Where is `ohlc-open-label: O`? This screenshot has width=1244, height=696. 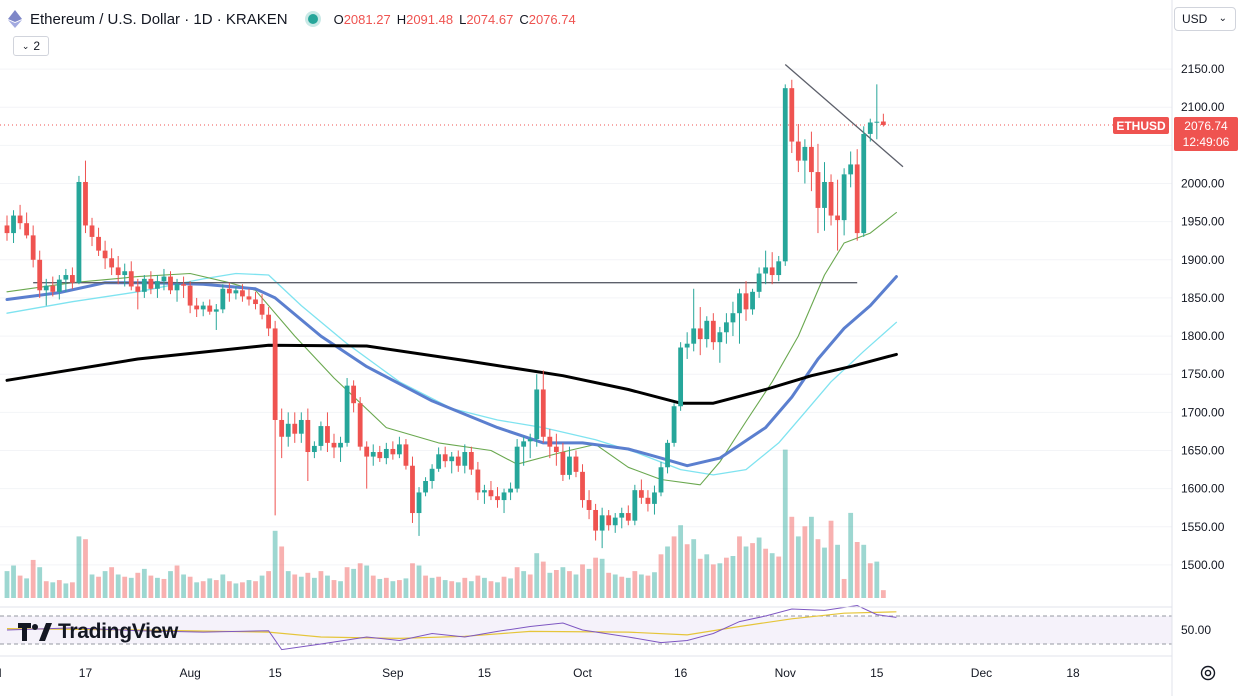
ohlc-open-label: O is located at coordinates (338, 19).